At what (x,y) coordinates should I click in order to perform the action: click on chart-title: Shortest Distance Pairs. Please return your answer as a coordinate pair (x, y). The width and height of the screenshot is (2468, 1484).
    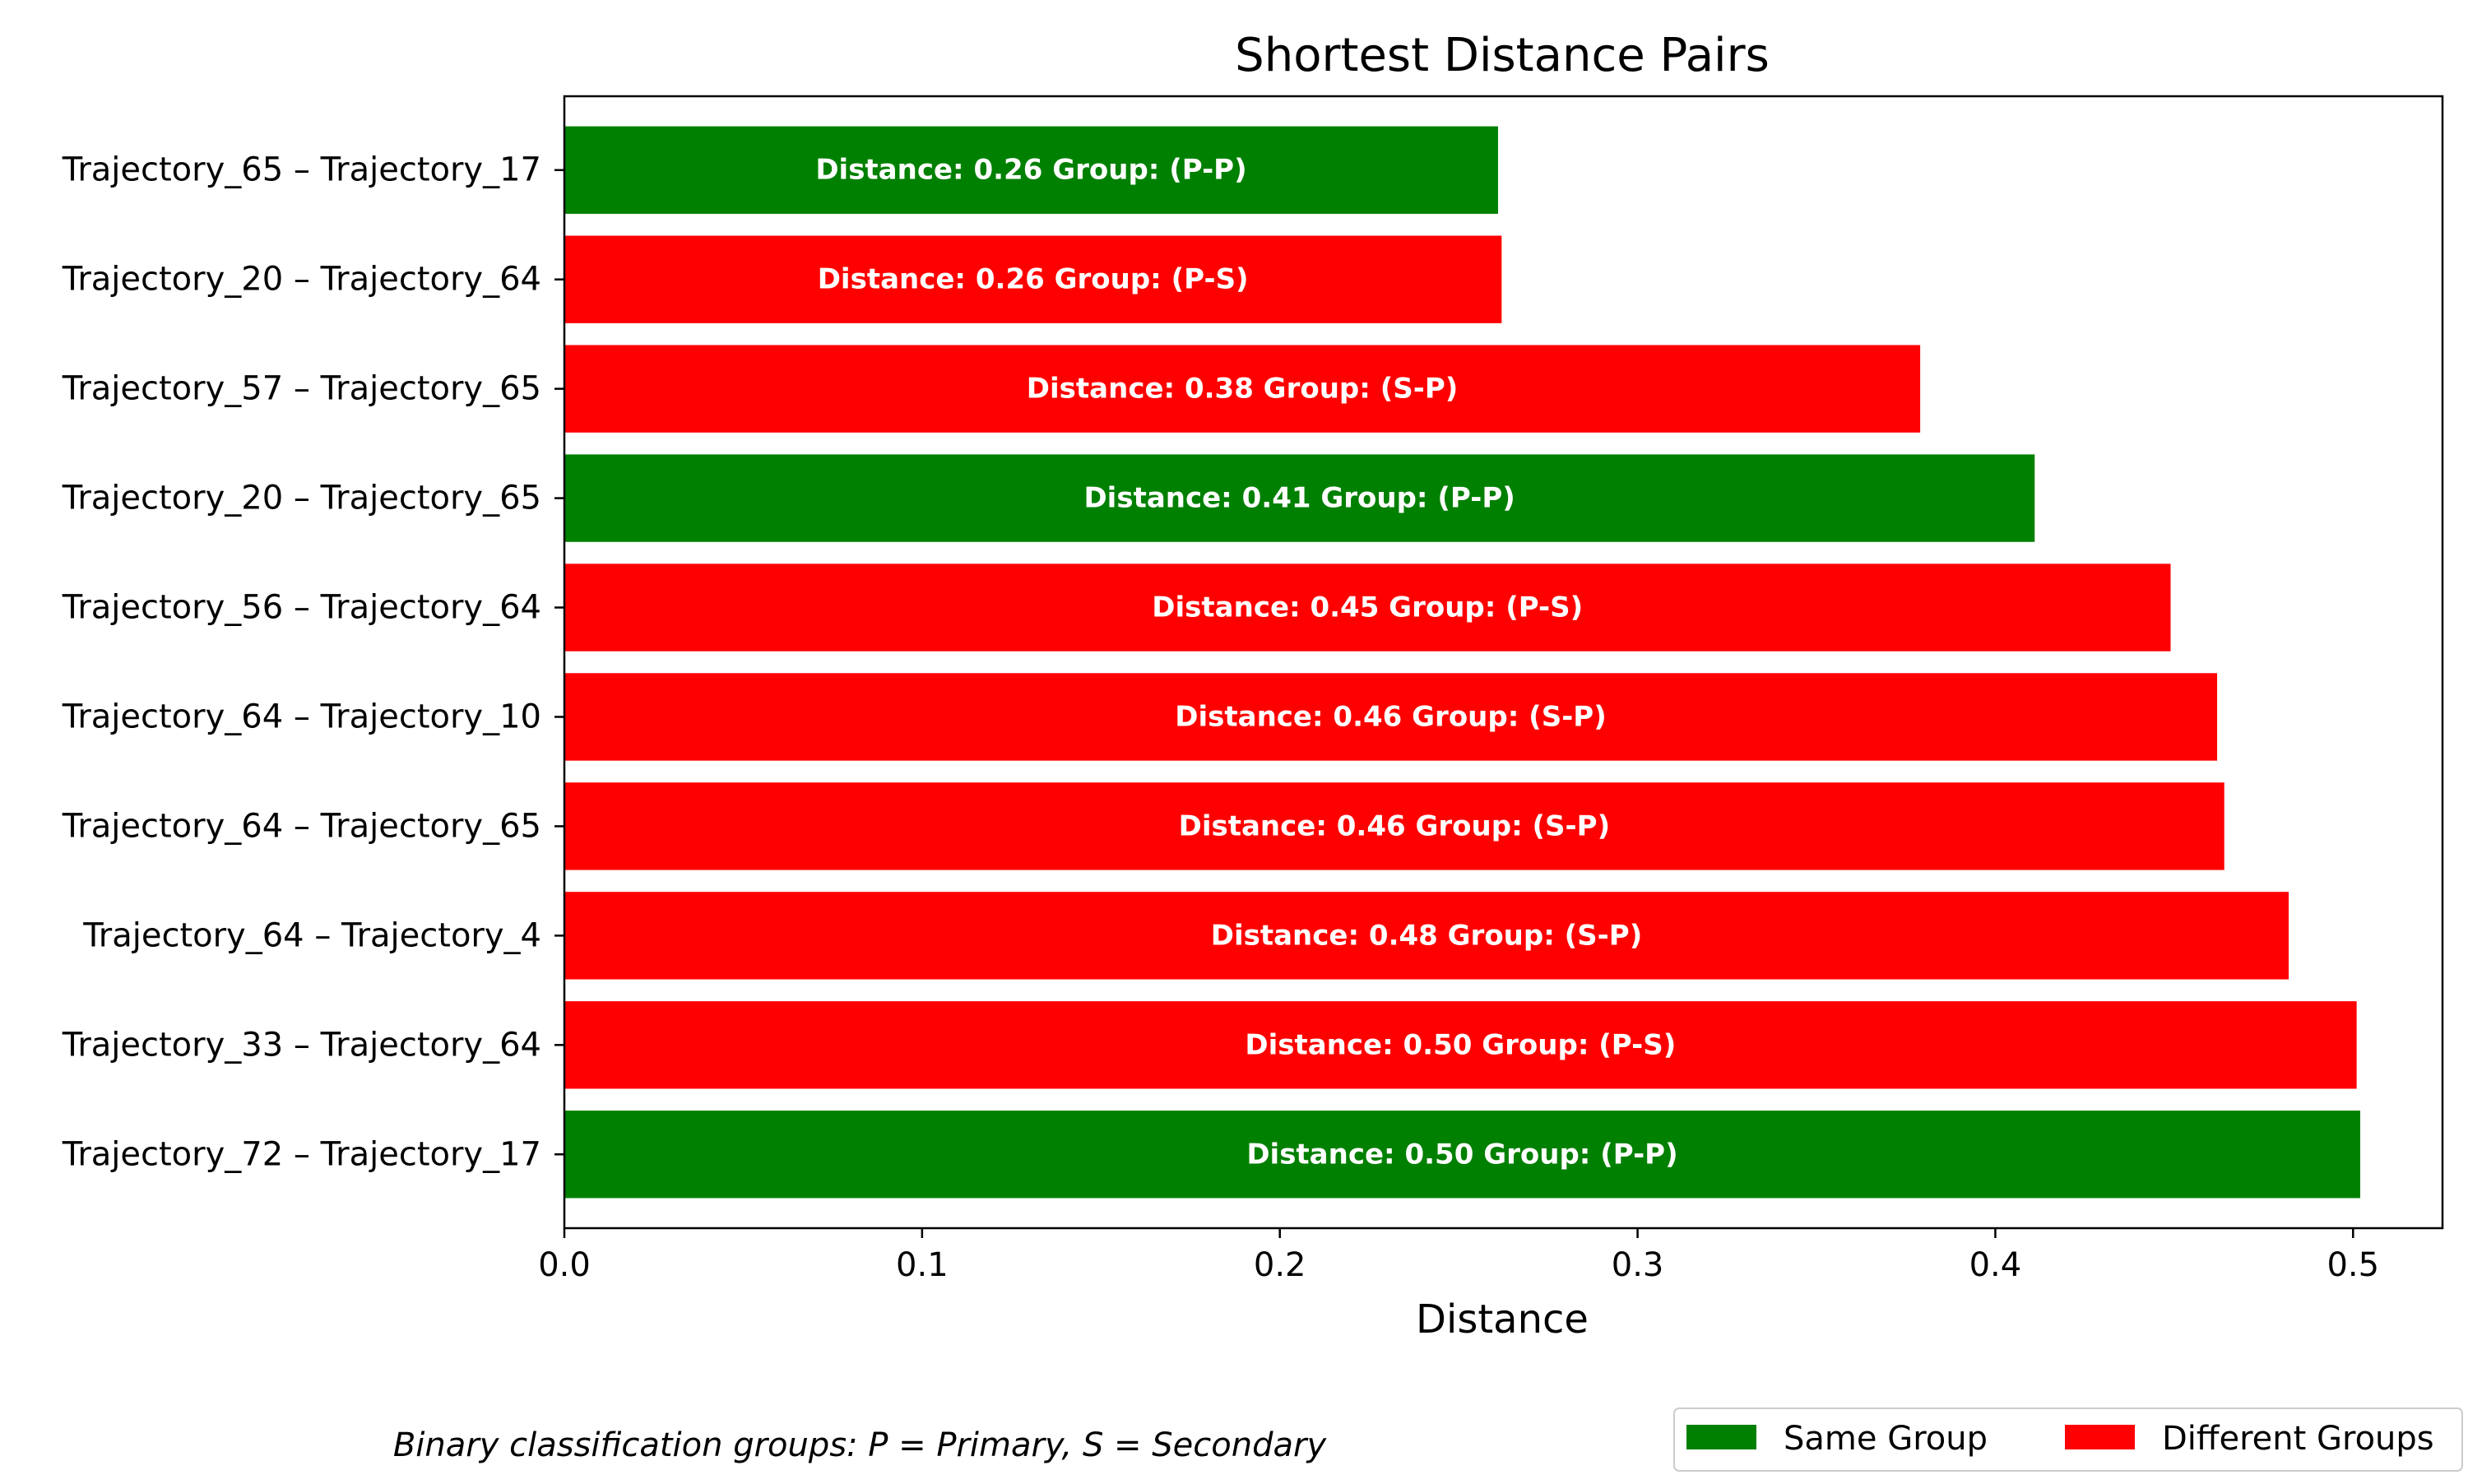
    Looking at the image, I should click on (1502, 56).